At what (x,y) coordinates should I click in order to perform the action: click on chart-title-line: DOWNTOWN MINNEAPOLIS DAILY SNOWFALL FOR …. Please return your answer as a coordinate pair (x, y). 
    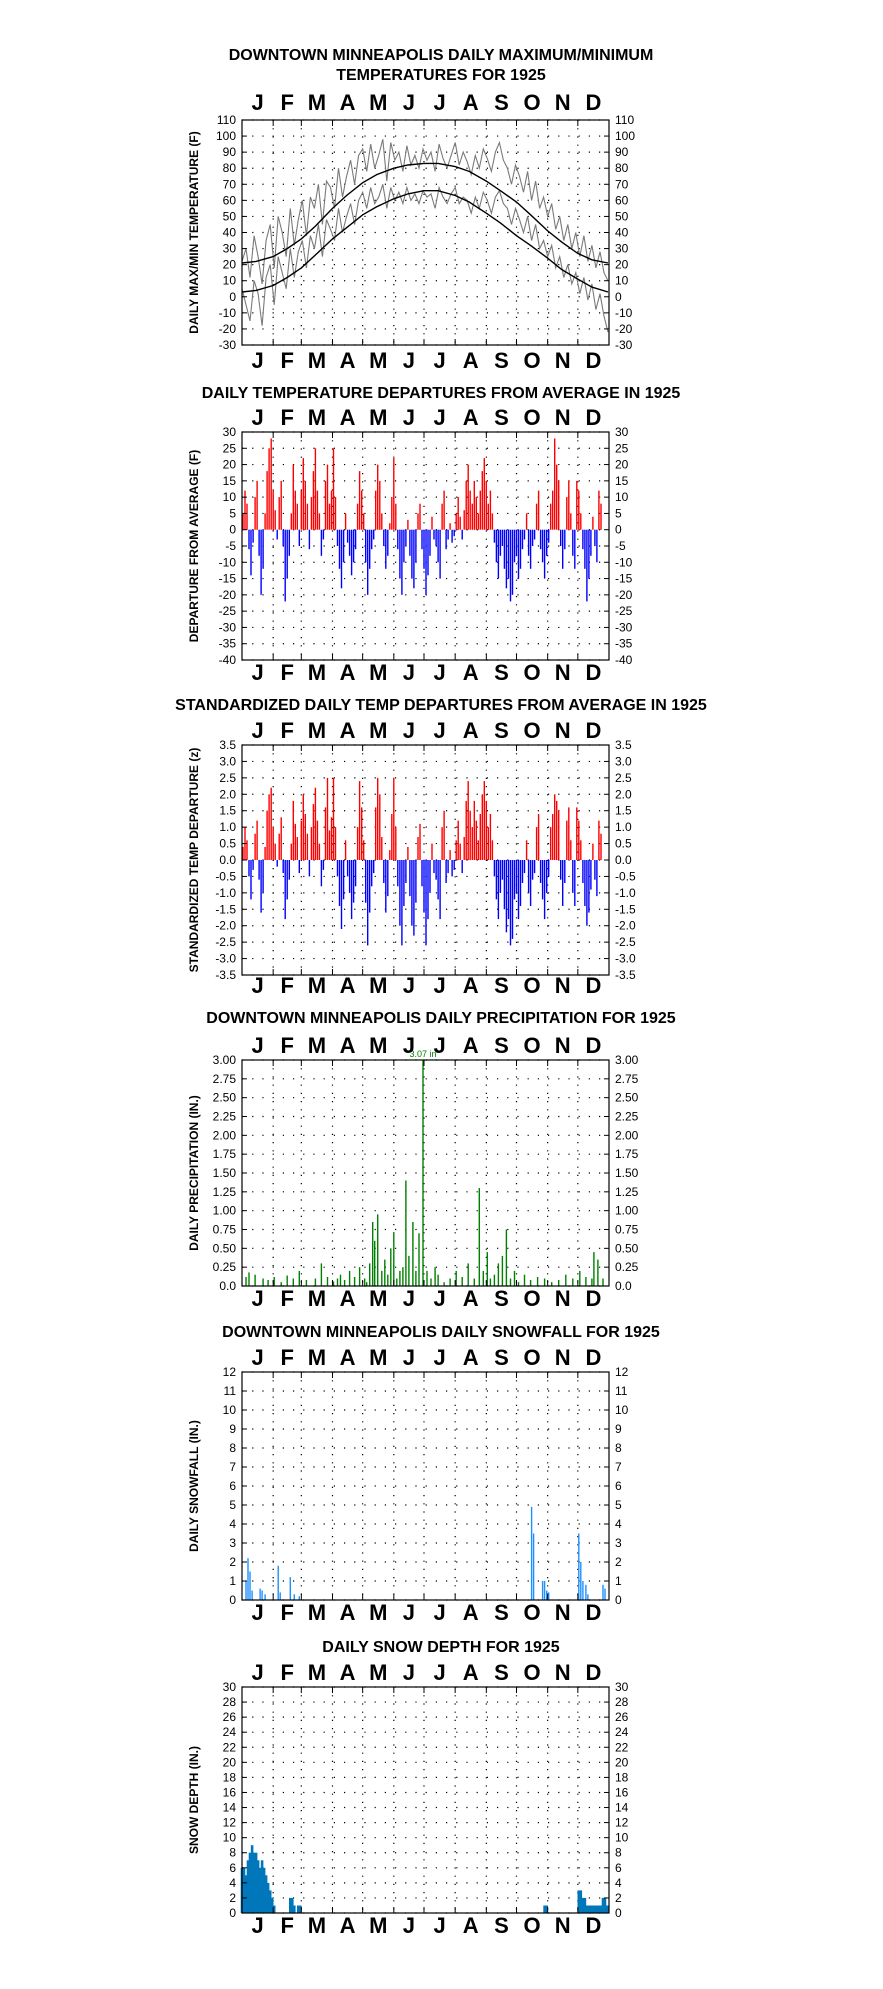
    Looking at the image, I should click on (441, 1332).